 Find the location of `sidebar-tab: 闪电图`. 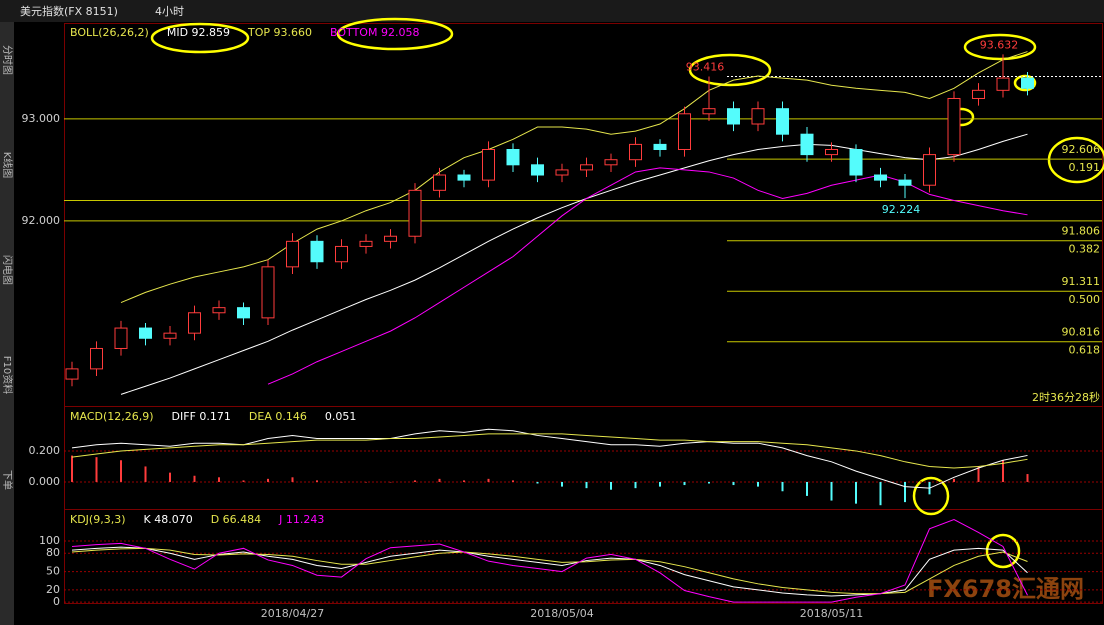

sidebar-tab: 闪电图 is located at coordinates (7, 270).